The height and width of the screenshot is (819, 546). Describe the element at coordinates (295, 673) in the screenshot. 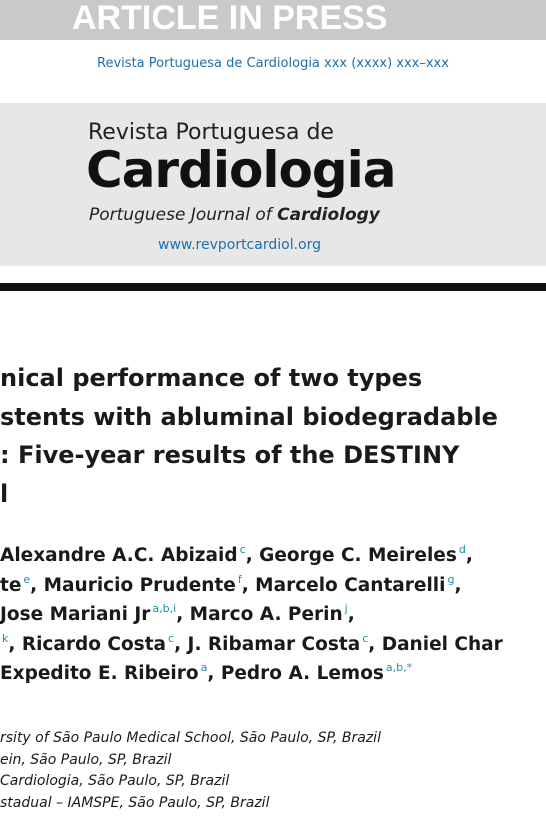

I see `author-name: , Pedro A. Lemos` at that location.